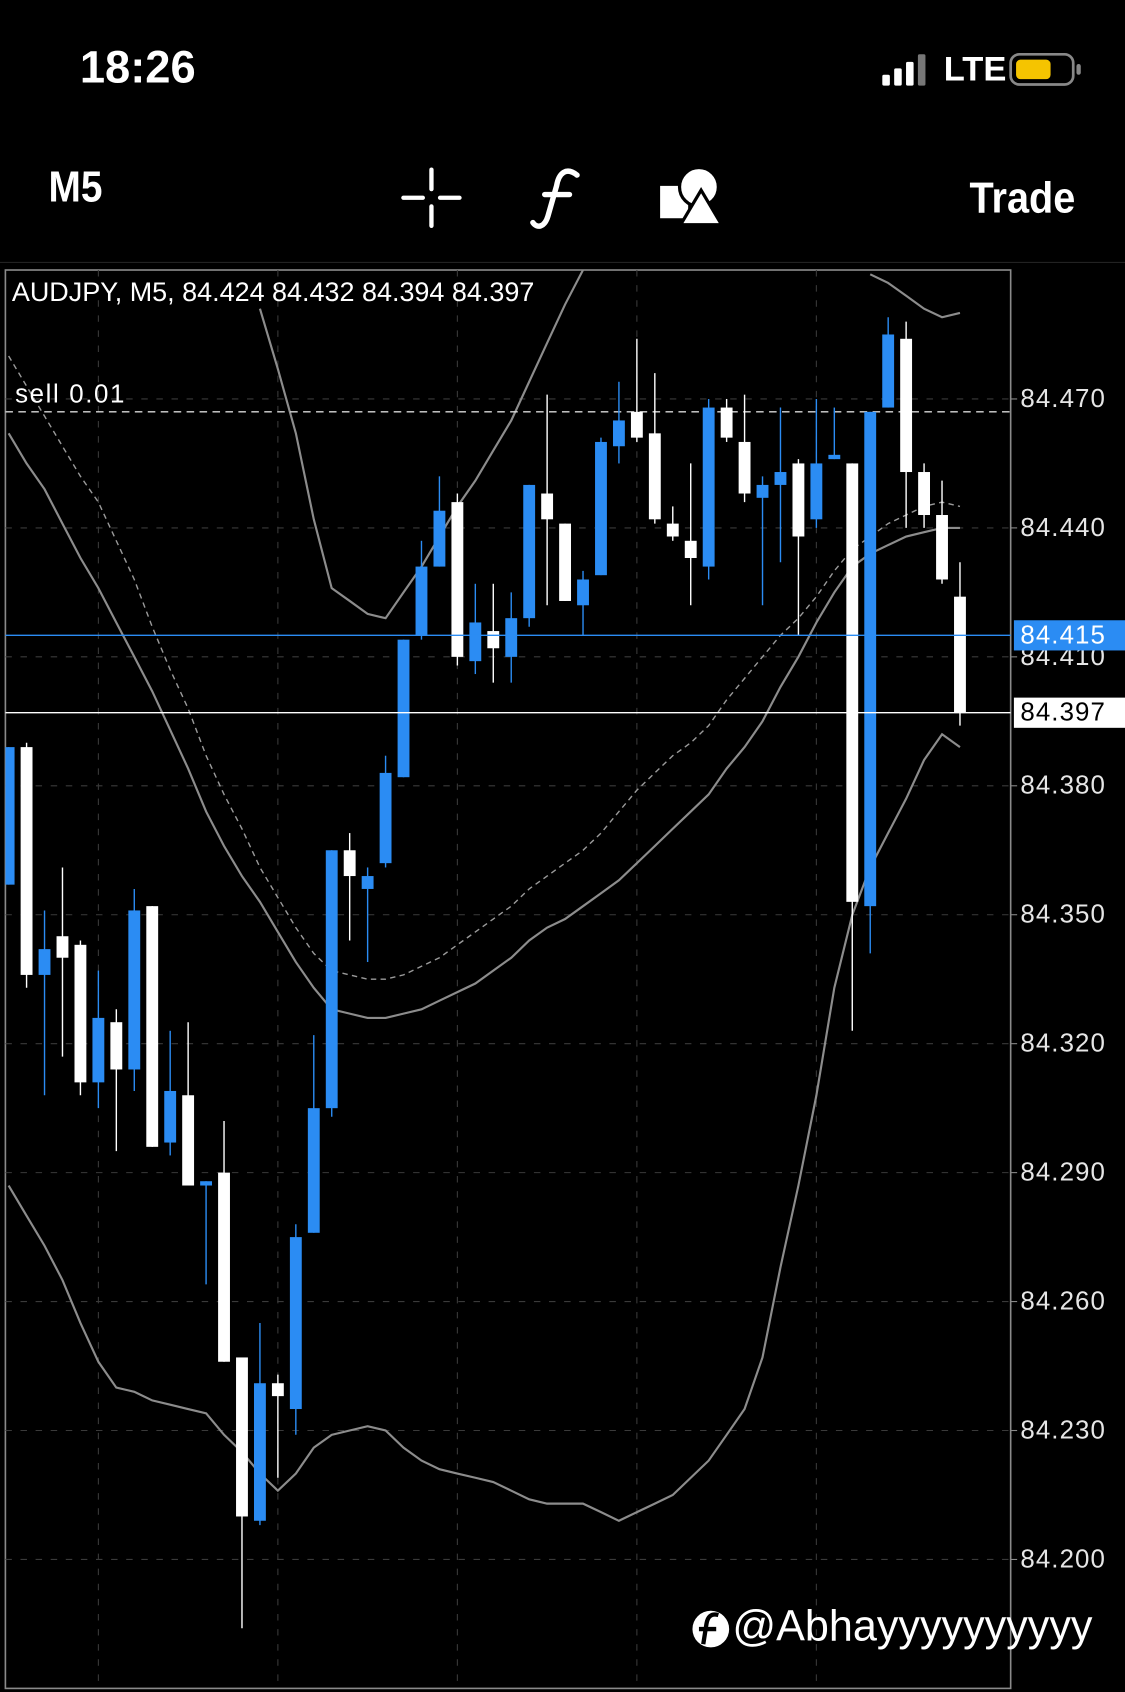  Describe the element at coordinates (1063, 713) in the screenshot. I see `price-label: 84.397` at that location.